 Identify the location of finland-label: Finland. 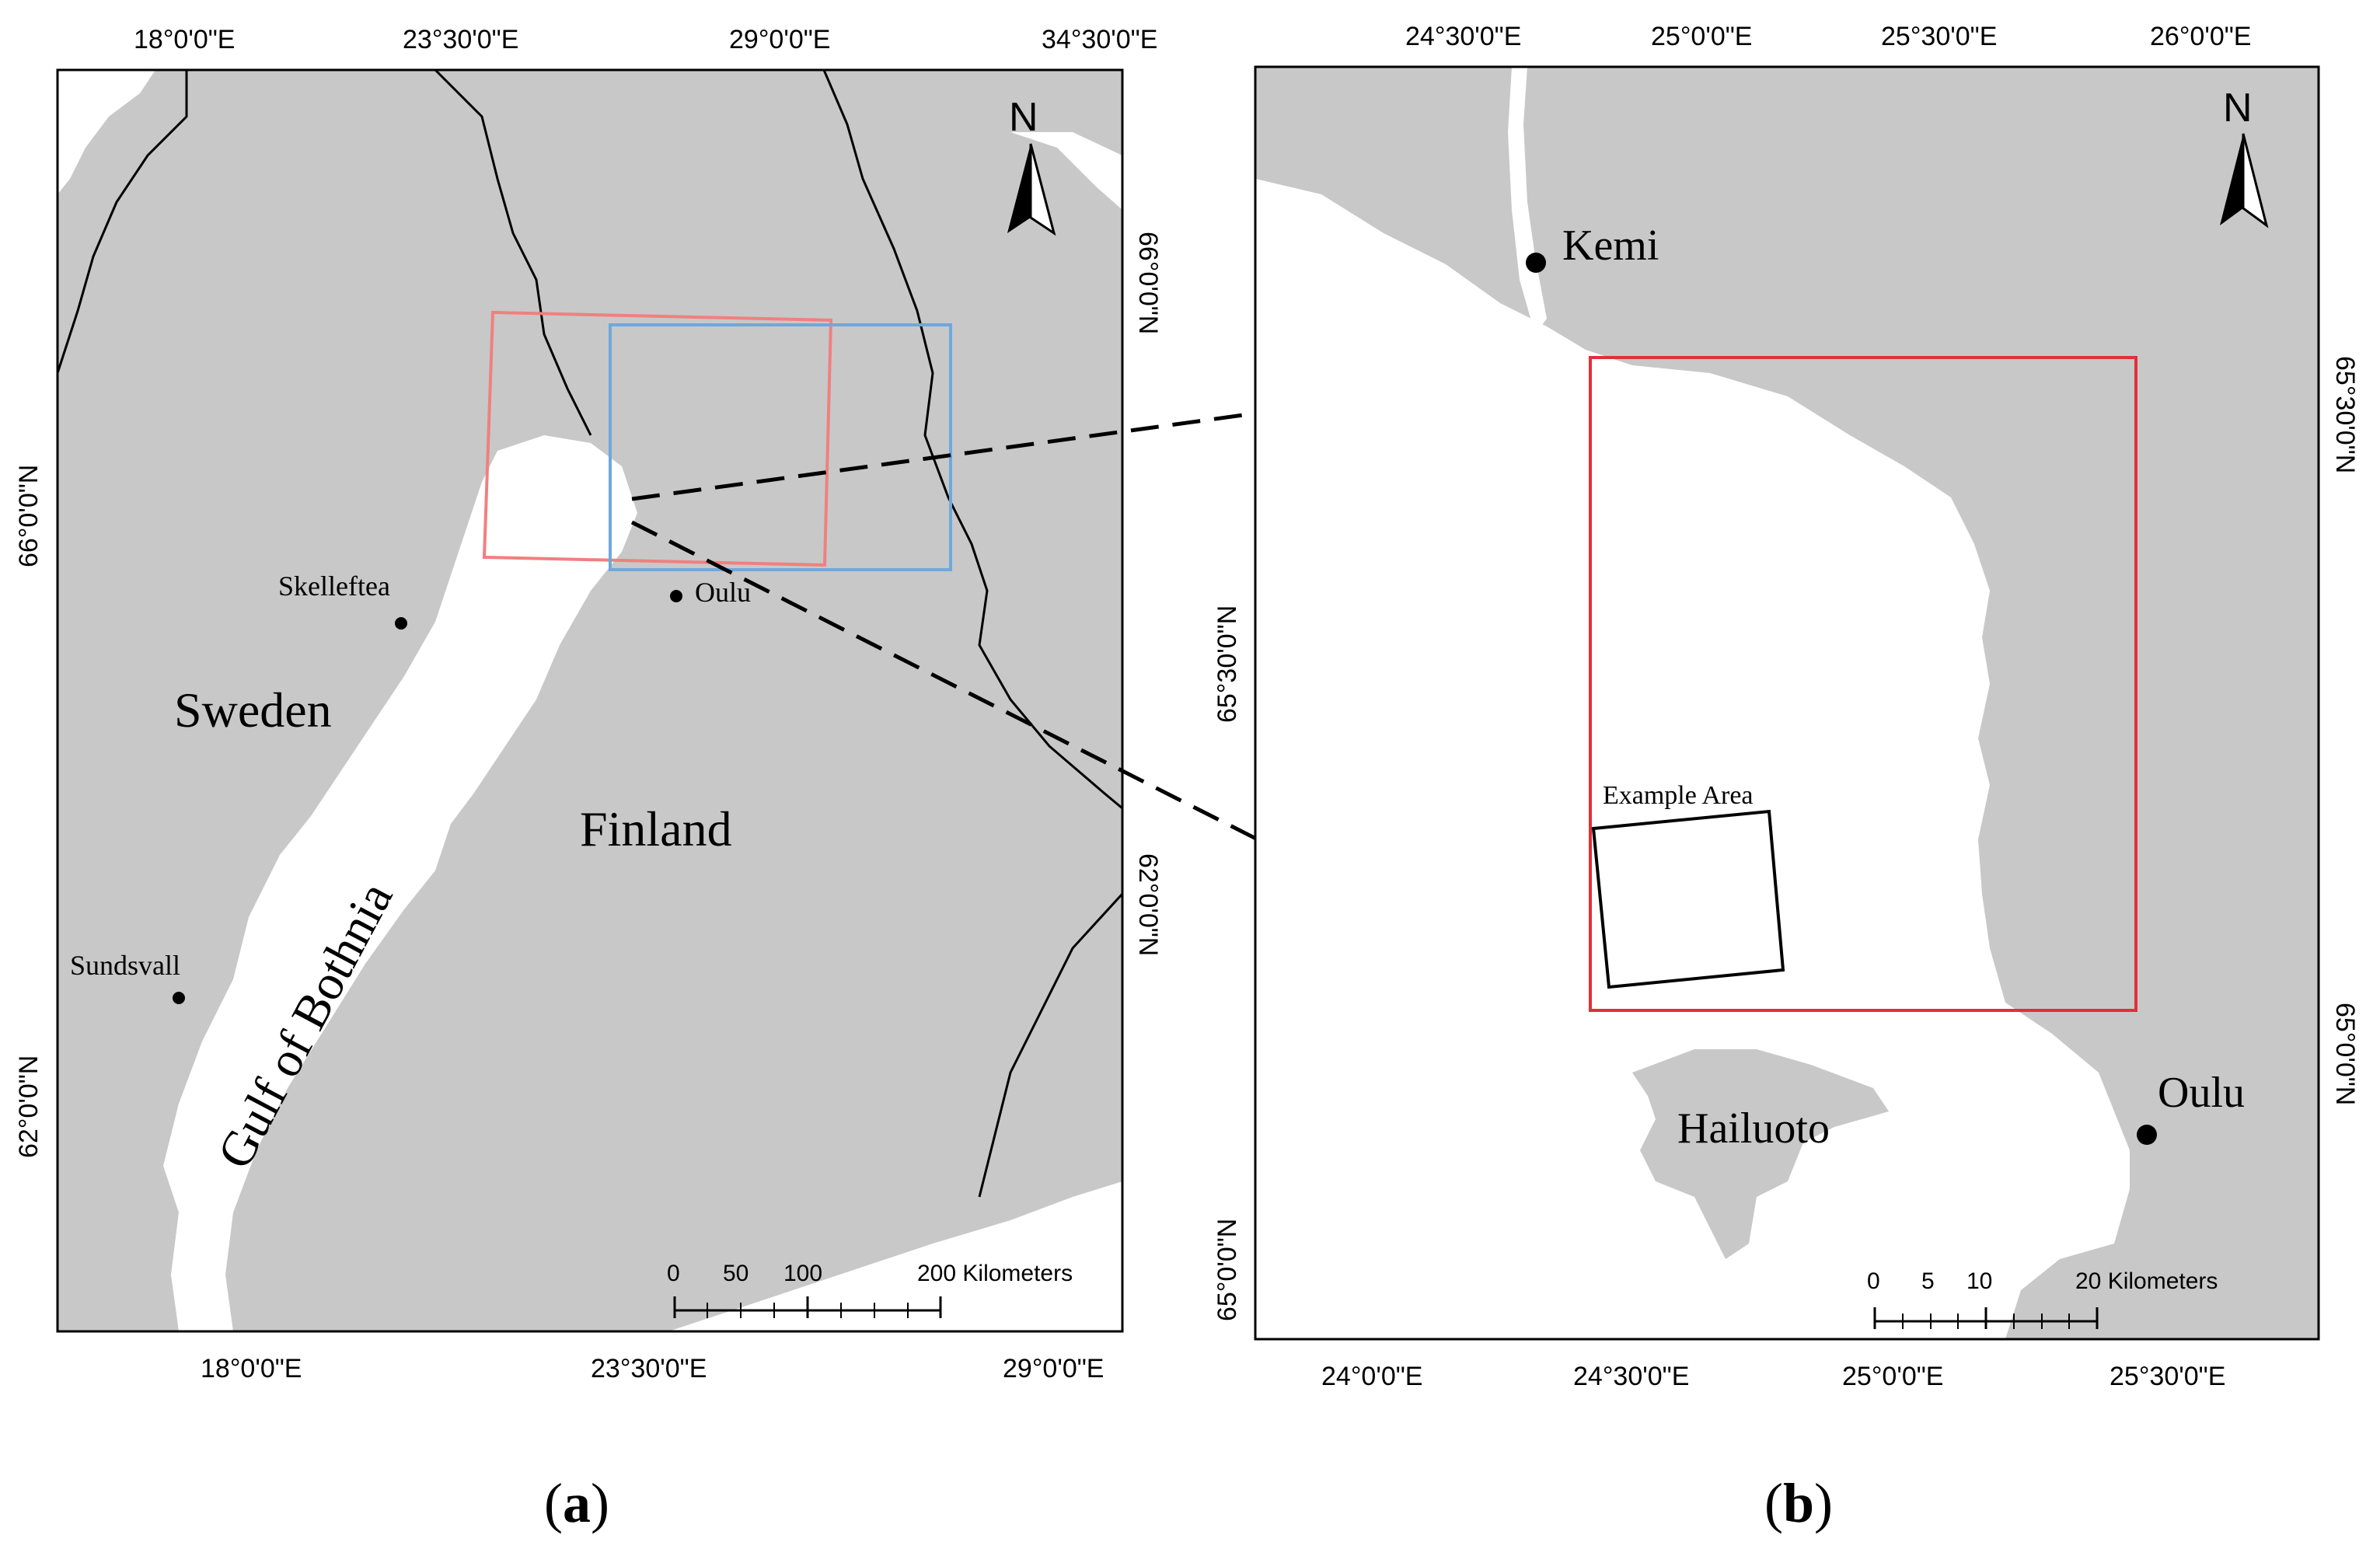
(656, 828).